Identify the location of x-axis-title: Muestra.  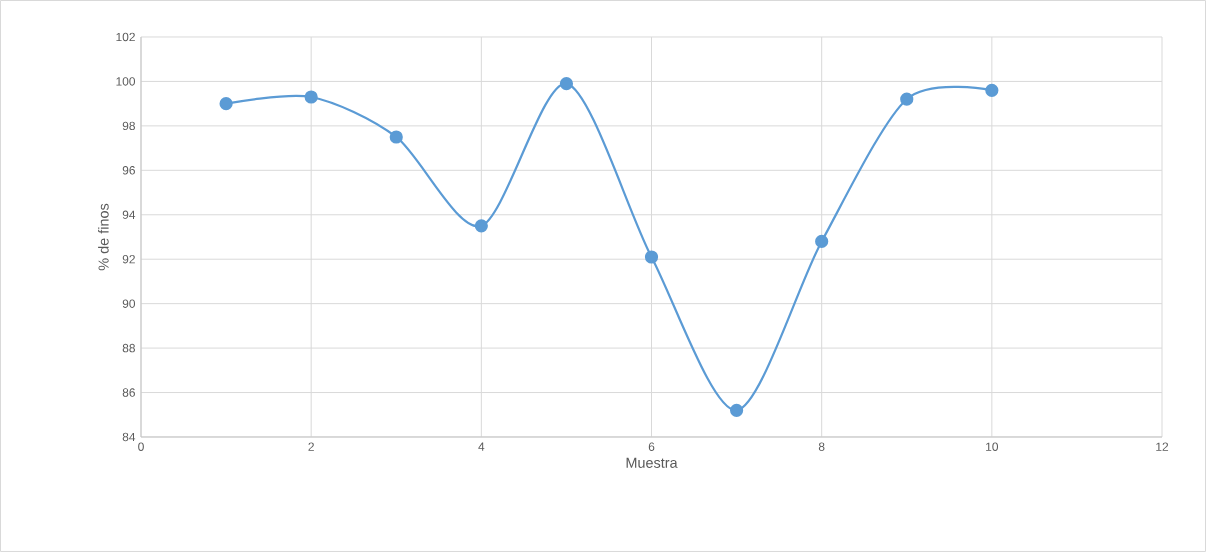
(652, 462).